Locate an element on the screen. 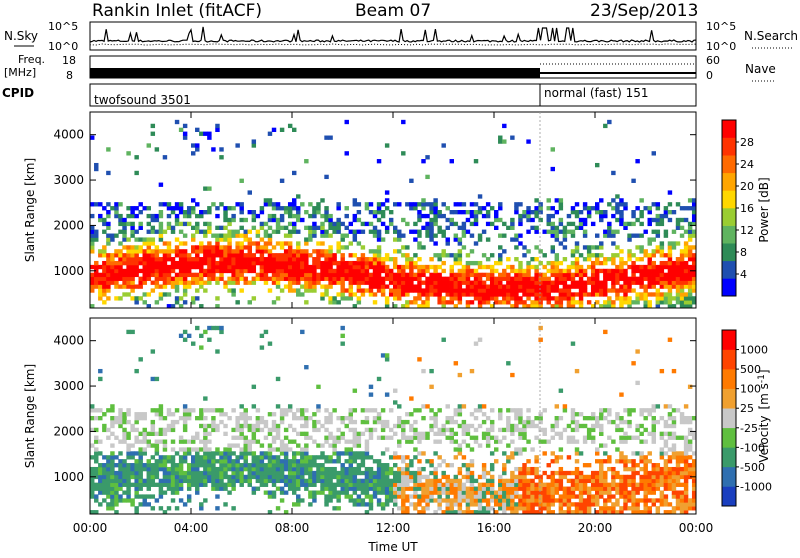 This screenshot has height=558, width=800. noise-search-trace is located at coordinates (393, 44).